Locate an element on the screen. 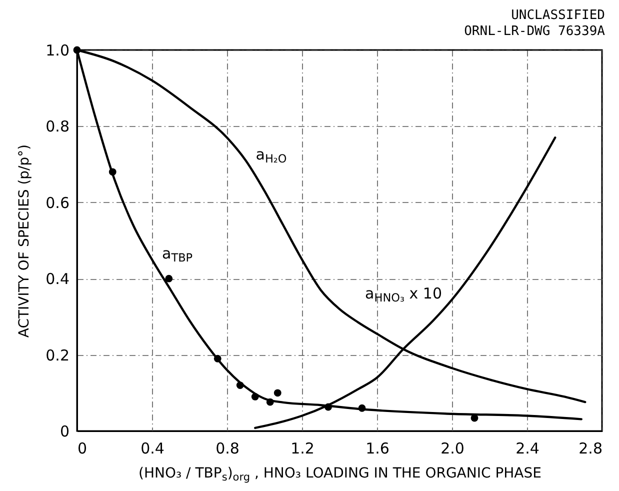  y-tick-label: 0.6 is located at coordinates (58, 203).